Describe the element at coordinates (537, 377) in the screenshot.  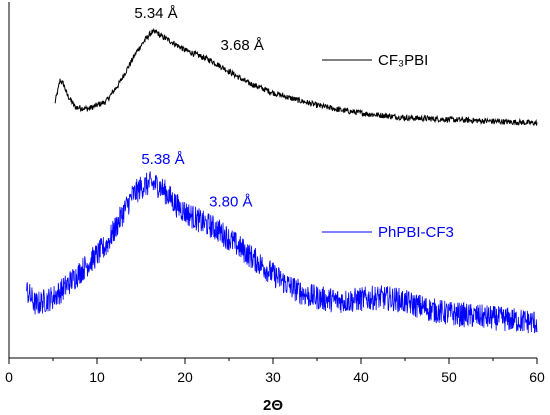
I see `x-tick-label-6: 60` at that location.